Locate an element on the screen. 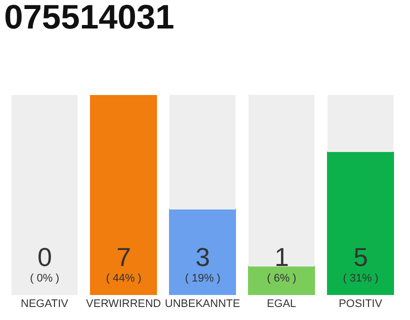 This screenshot has width=410, height=320. x-tick-label: NEGATIV is located at coordinates (44, 304).